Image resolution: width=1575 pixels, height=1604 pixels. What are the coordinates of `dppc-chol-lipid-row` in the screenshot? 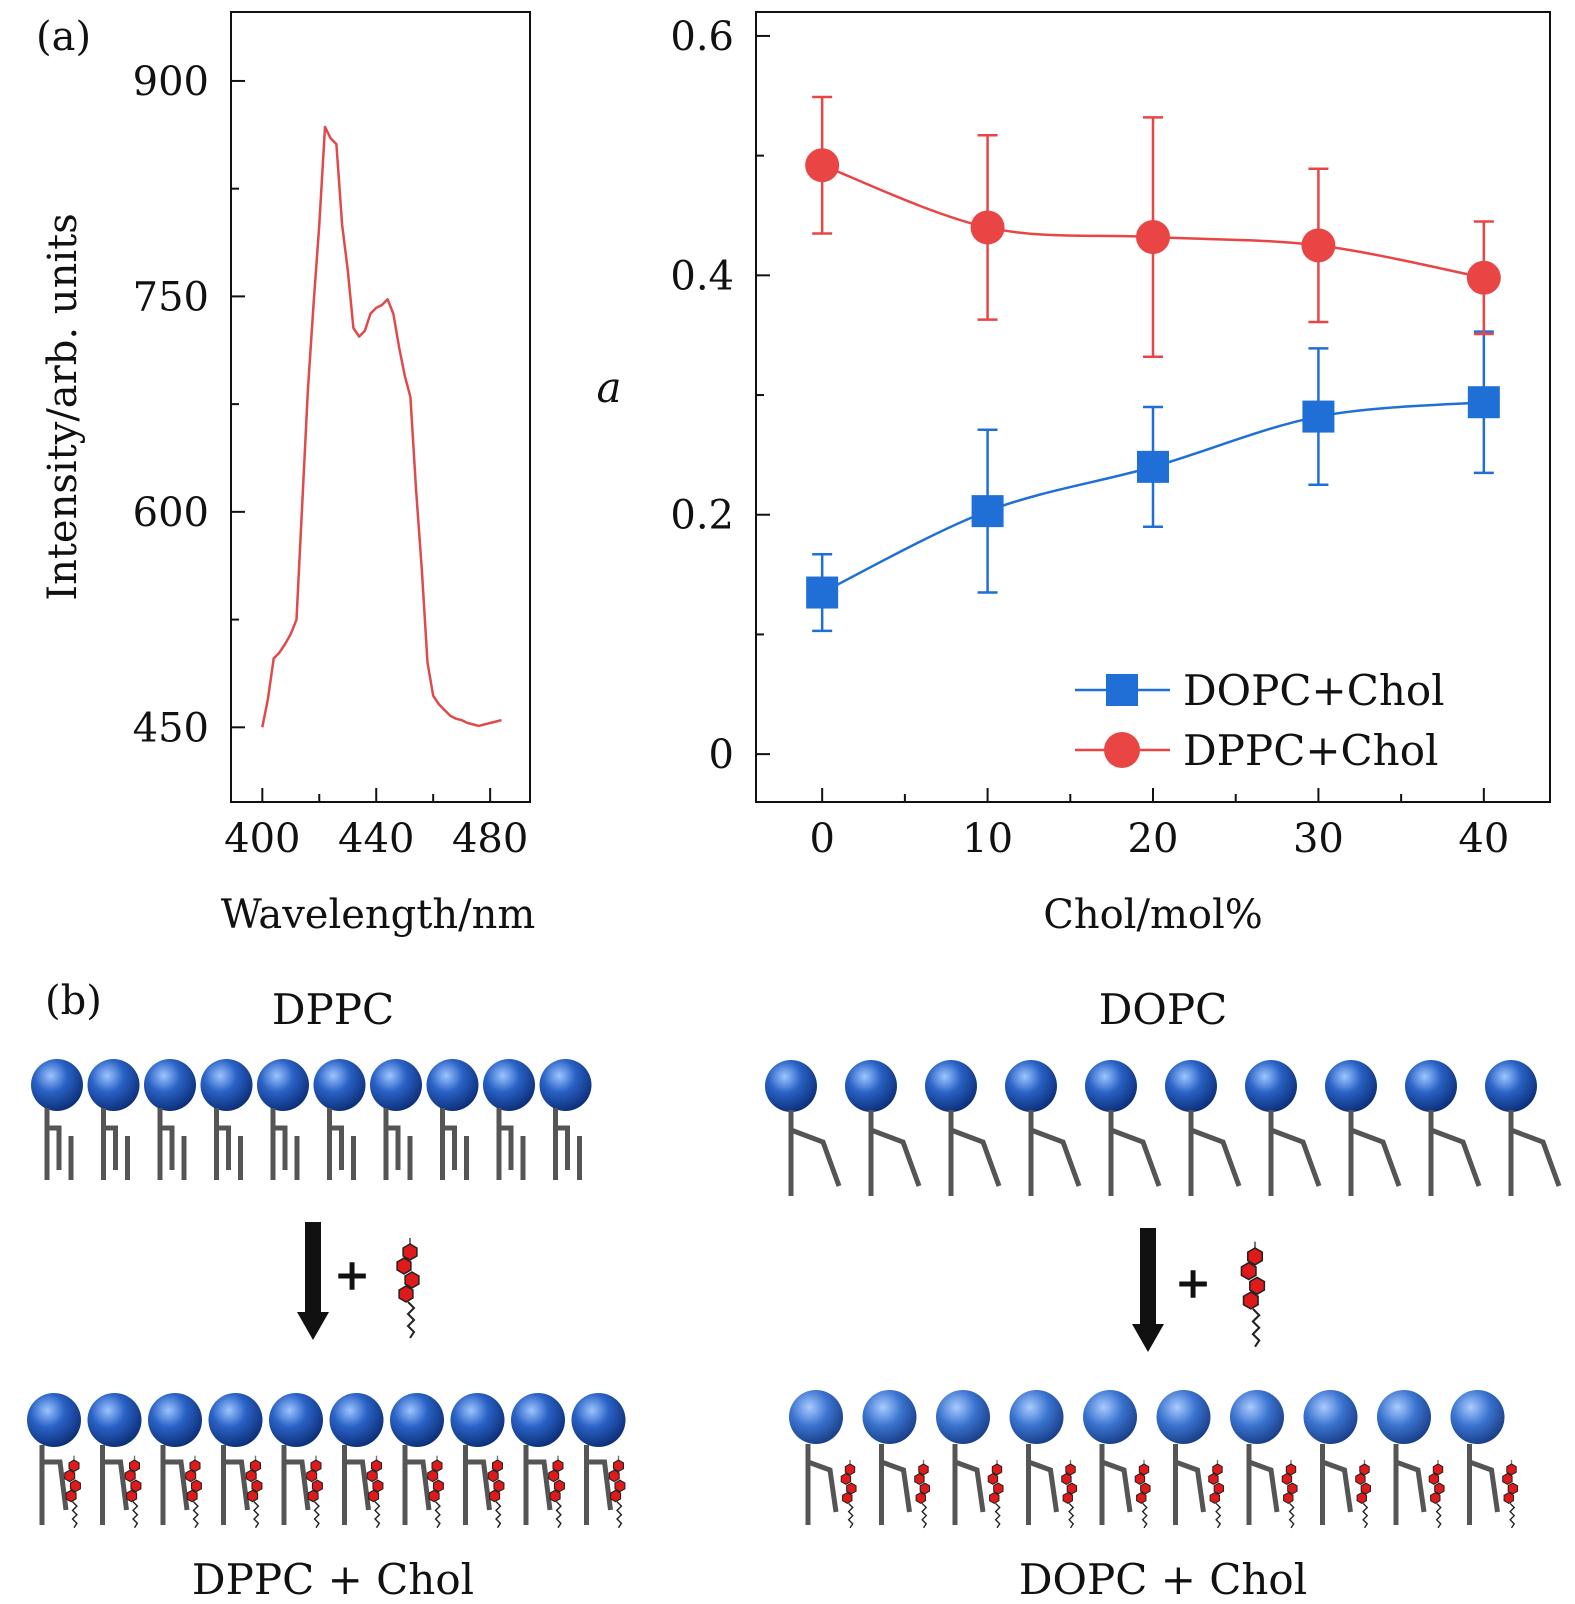 It's located at (326, 1461).